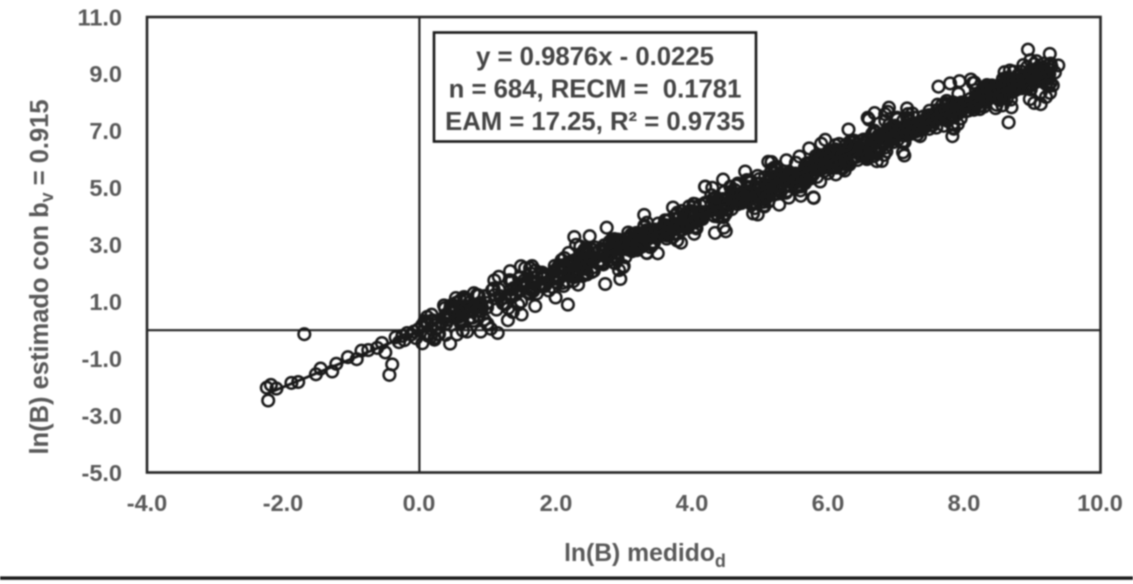  What do you see at coordinates (105, 131) in the screenshot?
I see `svg-text: 7.0` at bounding box center [105, 131].